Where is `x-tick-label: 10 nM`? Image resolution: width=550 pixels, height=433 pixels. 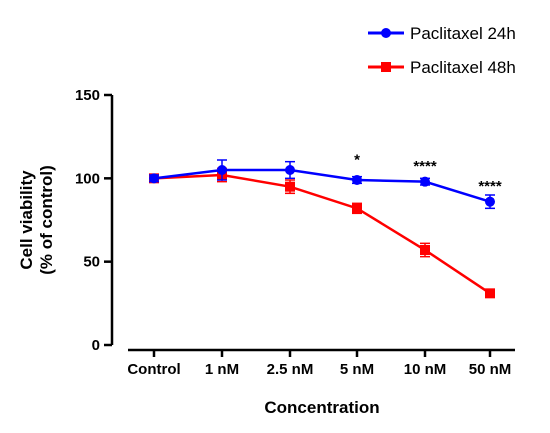 x-tick-label: 10 nM is located at coordinates (425, 369).